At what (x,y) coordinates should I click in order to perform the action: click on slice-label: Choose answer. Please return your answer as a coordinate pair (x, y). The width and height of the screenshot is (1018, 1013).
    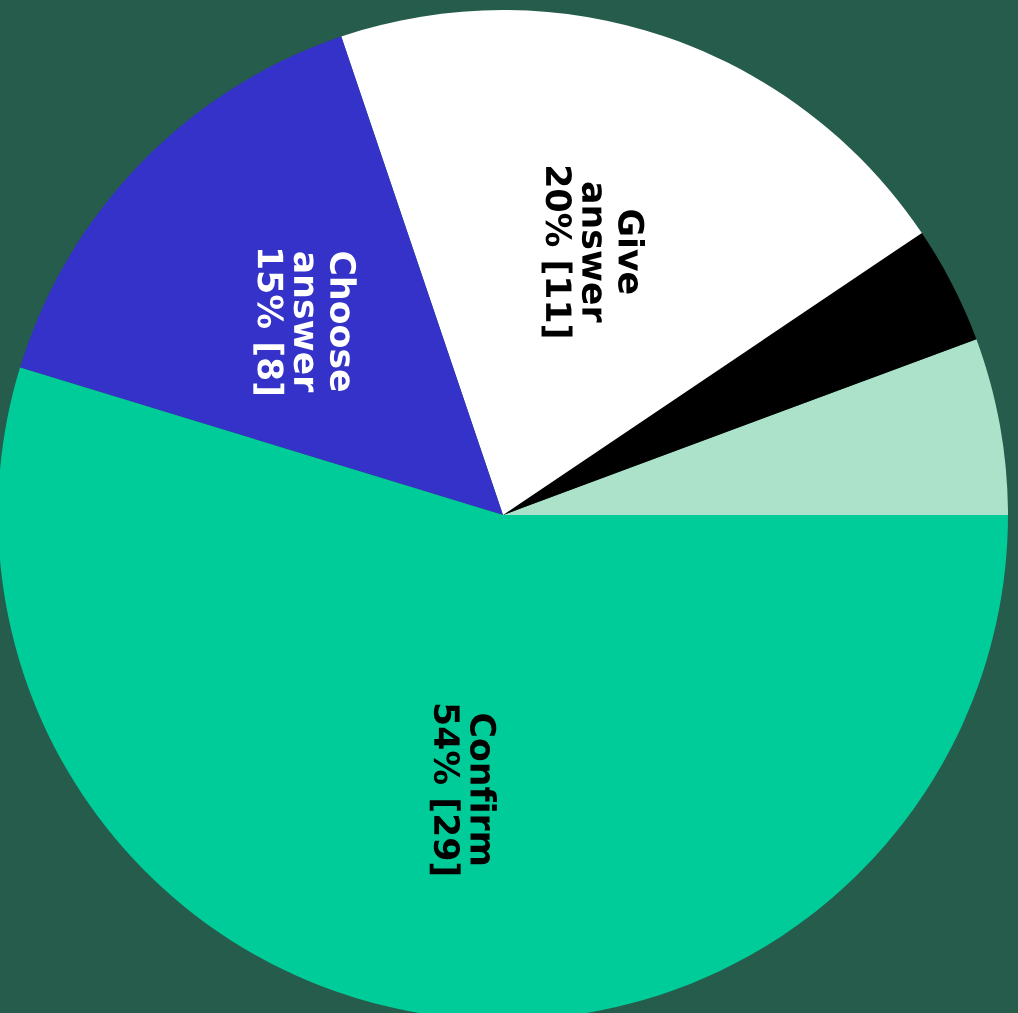
    Looking at the image, I should click on (325, 322).